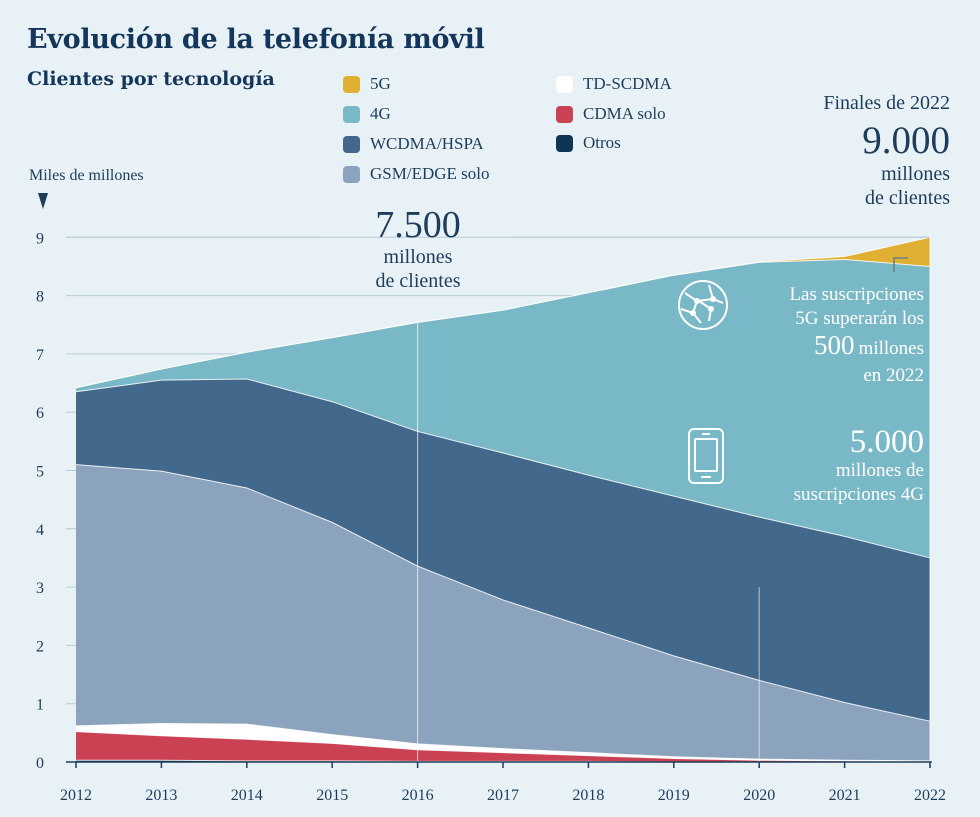 This screenshot has height=817, width=980. I want to click on legend-label-5g: 5G, so click(380, 83).